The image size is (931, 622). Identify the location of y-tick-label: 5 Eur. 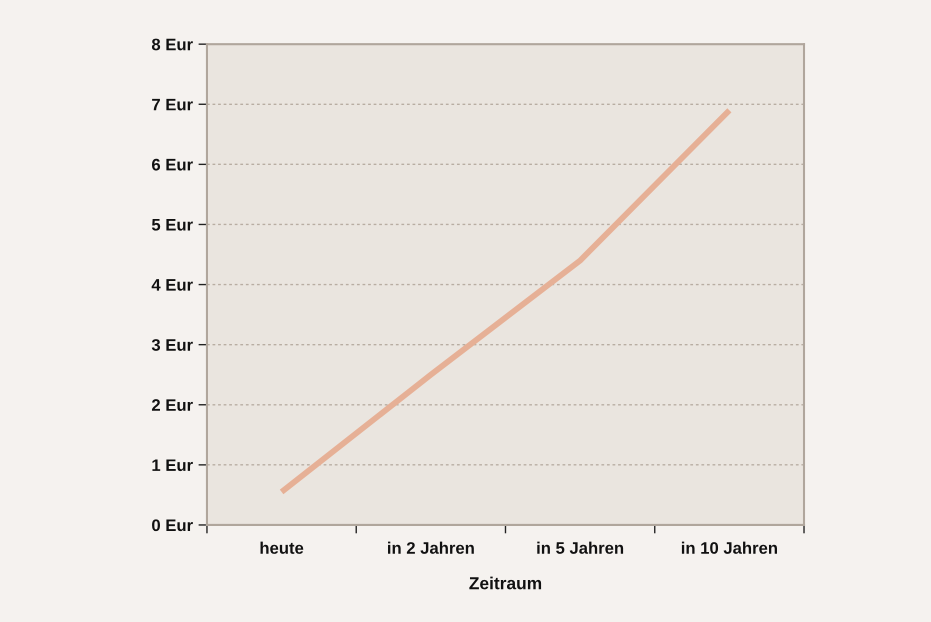
(172, 225).